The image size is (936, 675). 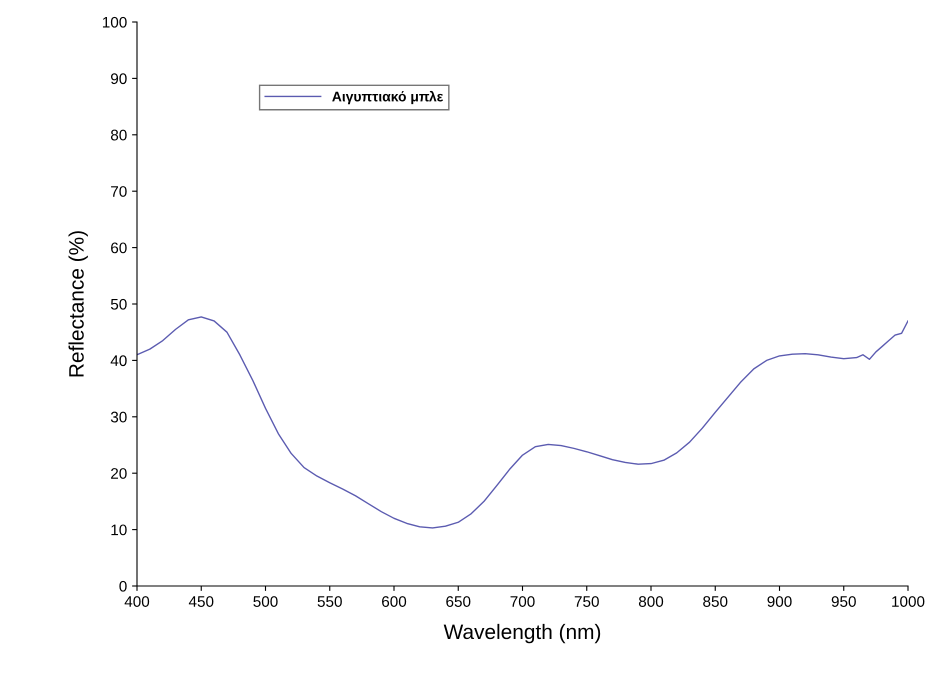 I want to click on y-tick-label: 50, so click(x=118, y=304).